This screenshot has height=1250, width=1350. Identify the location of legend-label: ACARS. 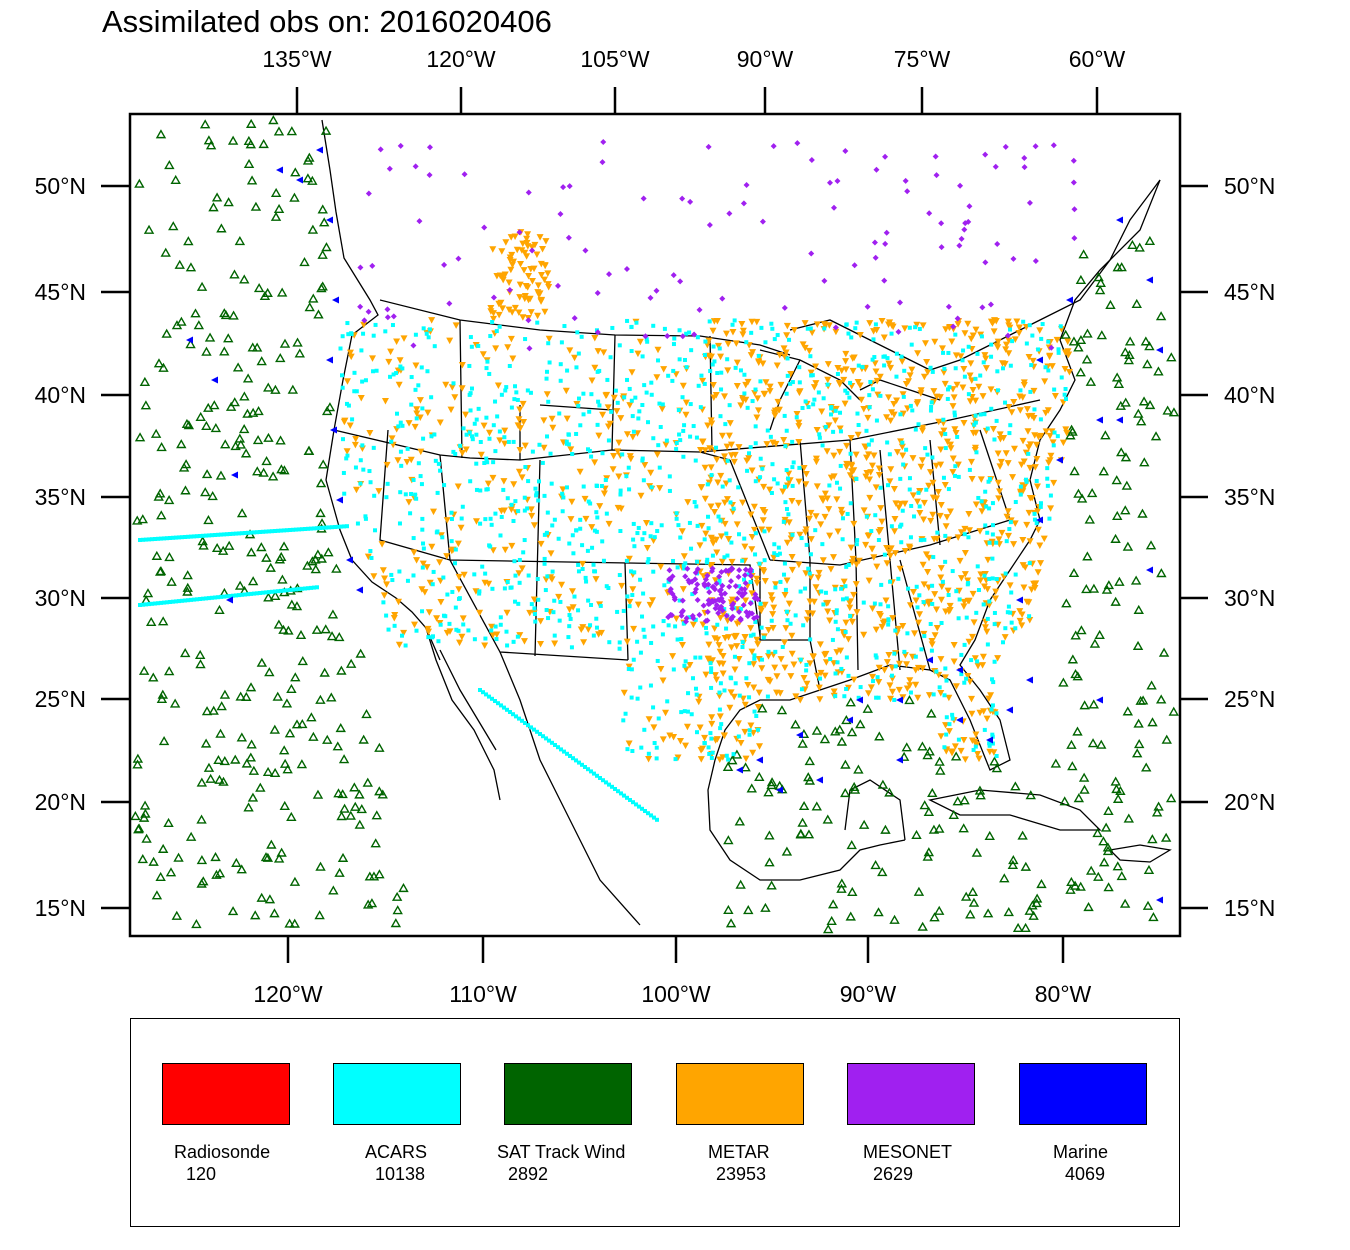
(396, 1152).